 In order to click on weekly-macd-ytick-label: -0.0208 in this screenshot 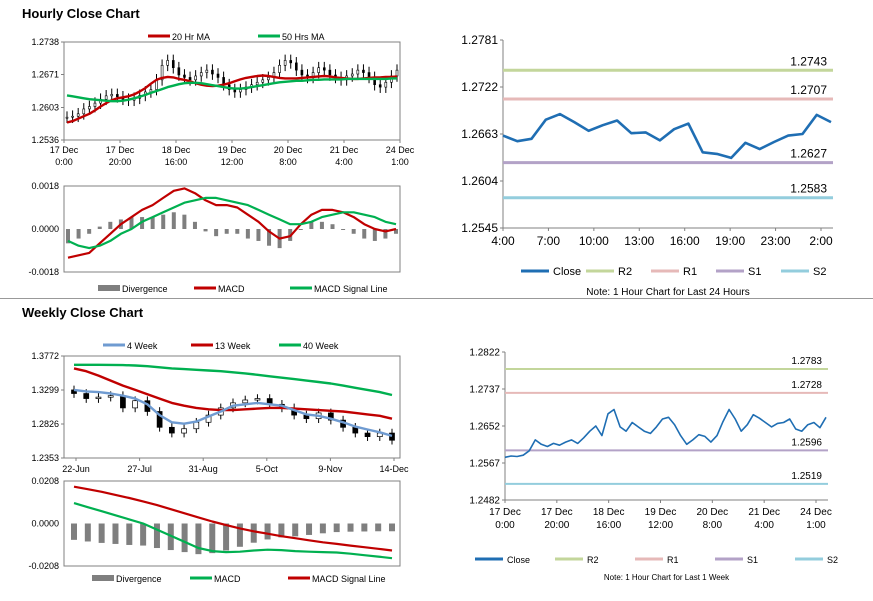, I will do `click(43, 566)`.